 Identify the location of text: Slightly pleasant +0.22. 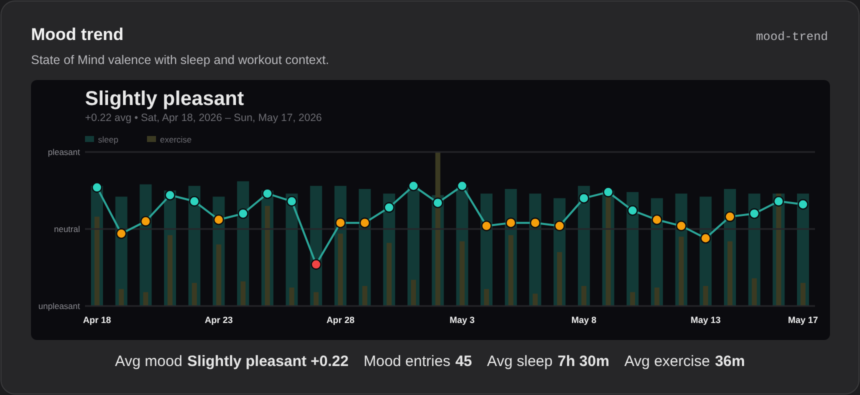
(268, 361).